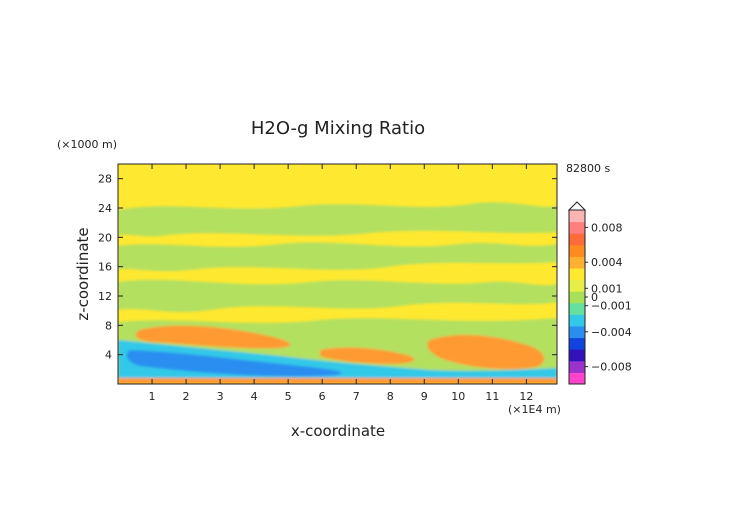 This screenshot has width=752, height=532. I want to click on y-tick-label: 28, so click(105, 179).